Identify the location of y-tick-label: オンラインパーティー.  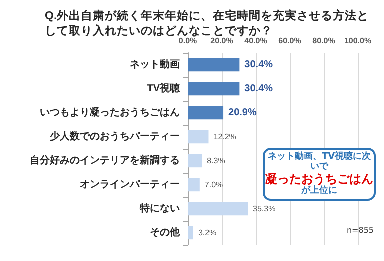
(130, 185).